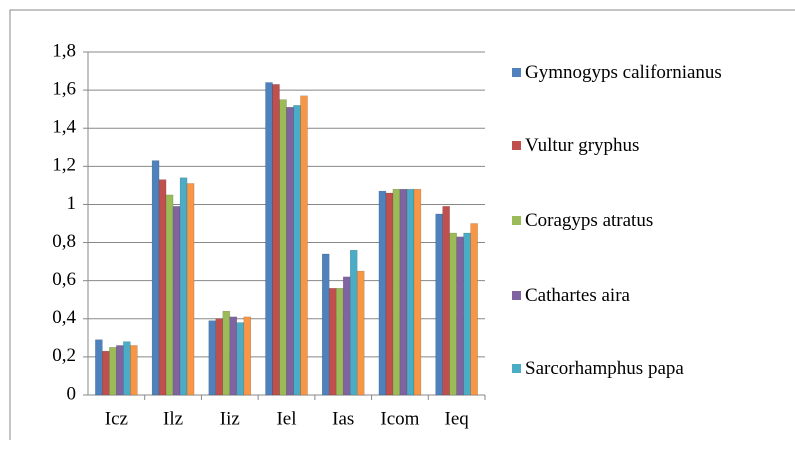  Describe the element at coordinates (64, 88) in the screenshot. I see `y-tick-label: 1,6` at that location.